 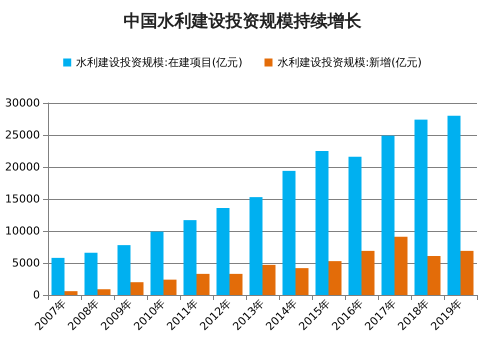 I want to click on chart-title: 中国水利建设投资规模持续增长, so click(x=243, y=22).